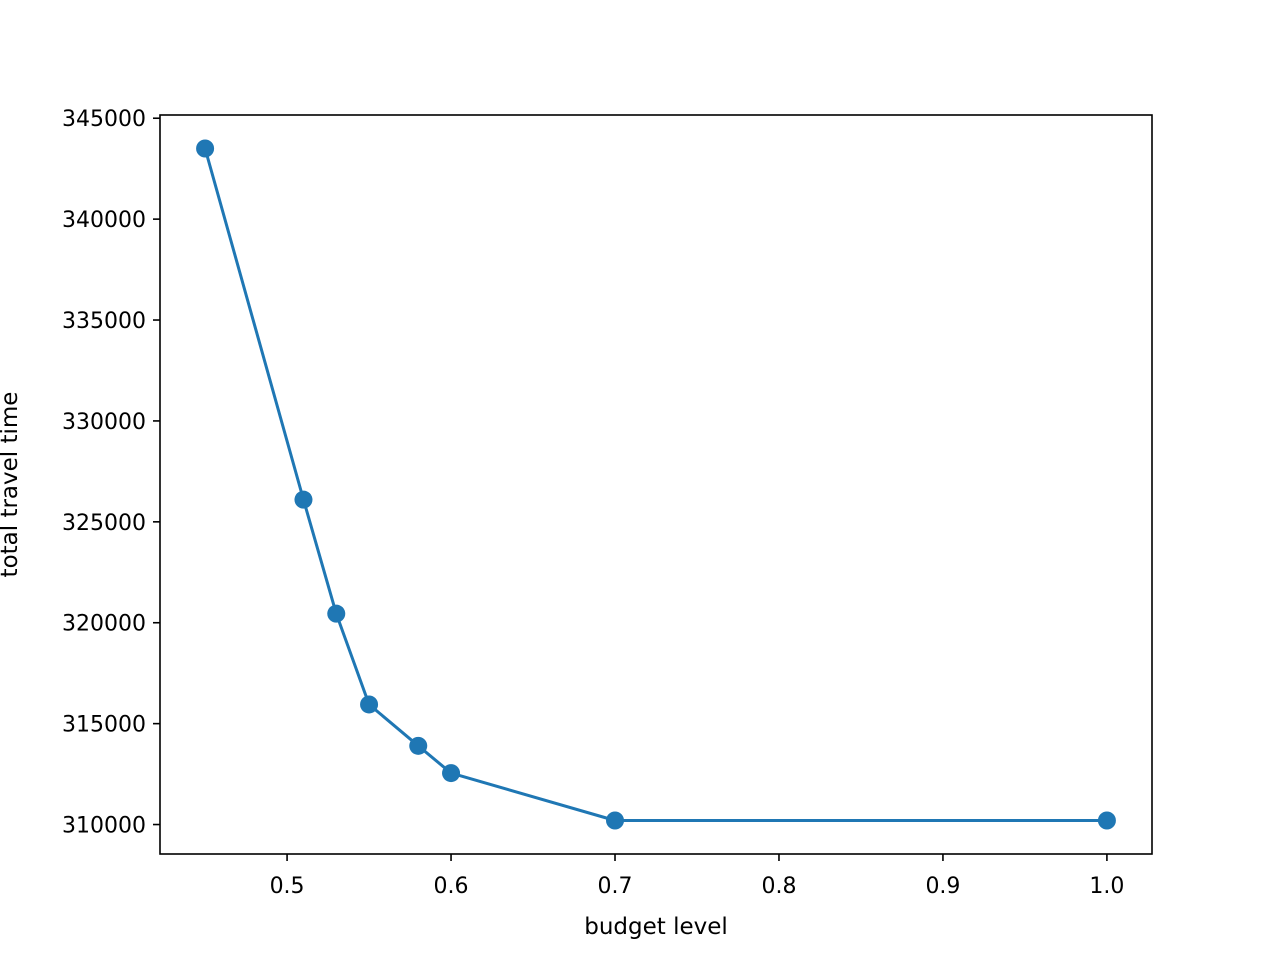 Image resolution: width=1280 pixels, height=960 pixels. Describe the element at coordinates (104, 725) in the screenshot. I see `y-tick-label: 315000` at that location.